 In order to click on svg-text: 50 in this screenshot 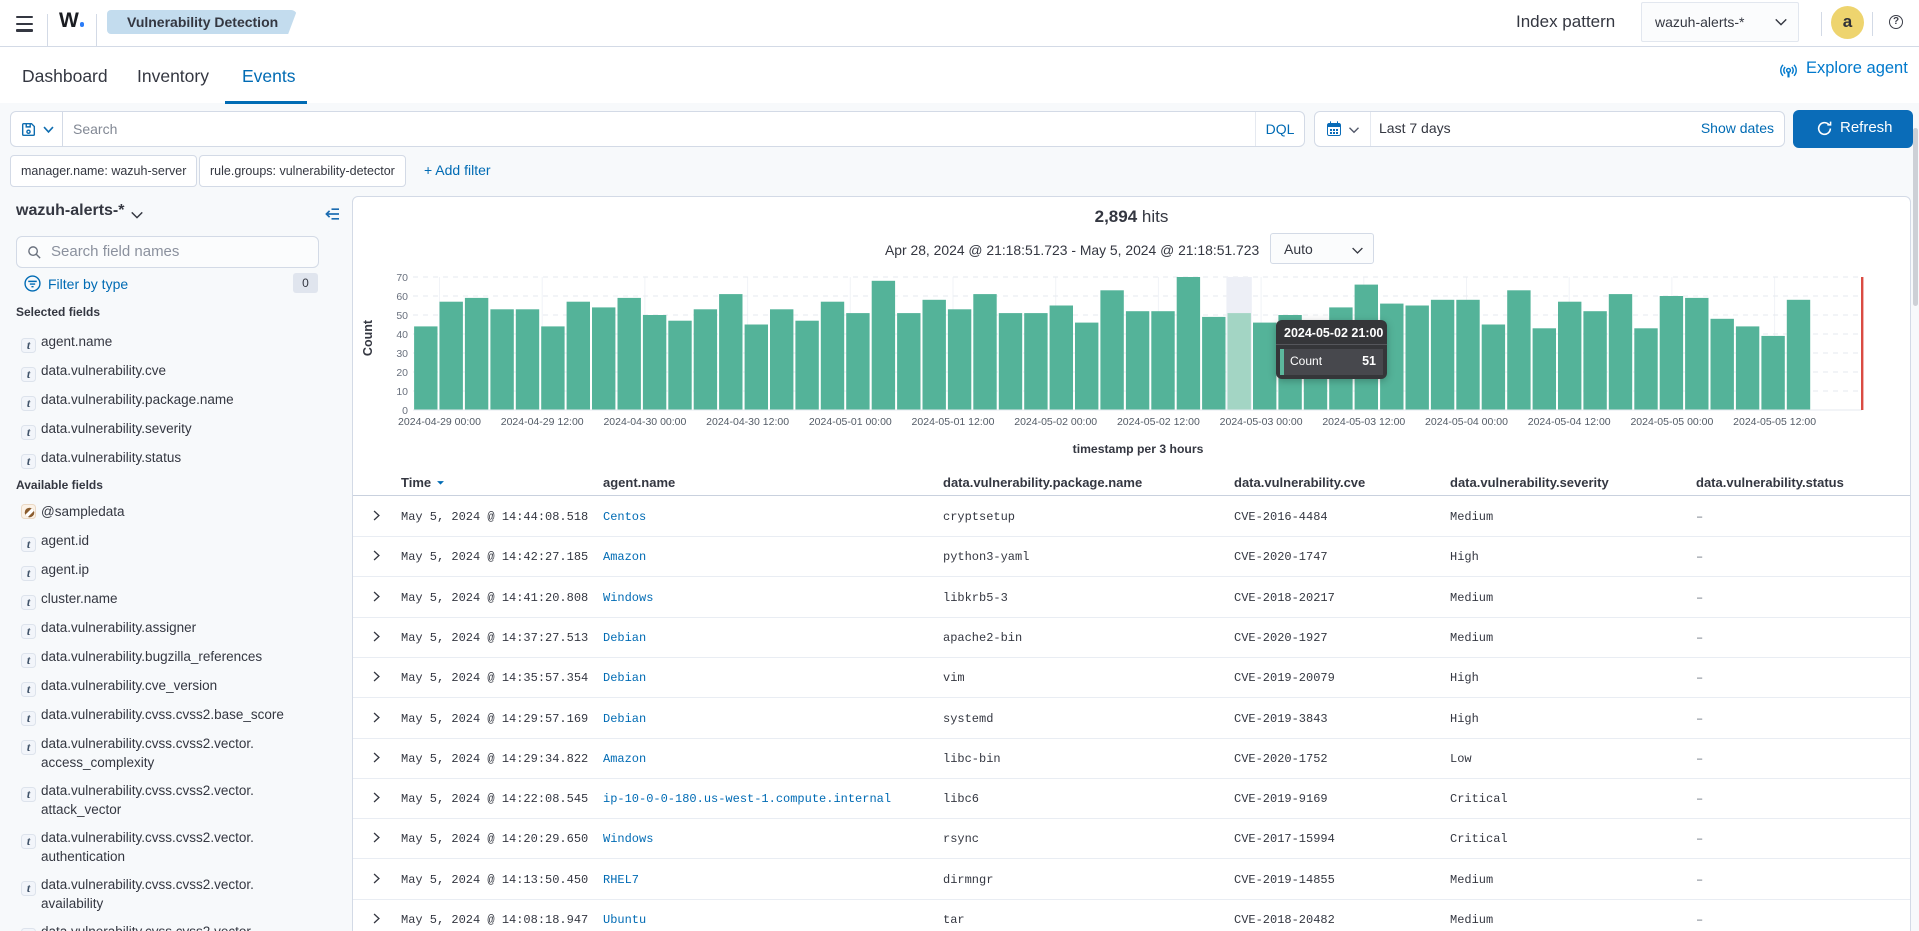, I will do `click(402, 316)`.